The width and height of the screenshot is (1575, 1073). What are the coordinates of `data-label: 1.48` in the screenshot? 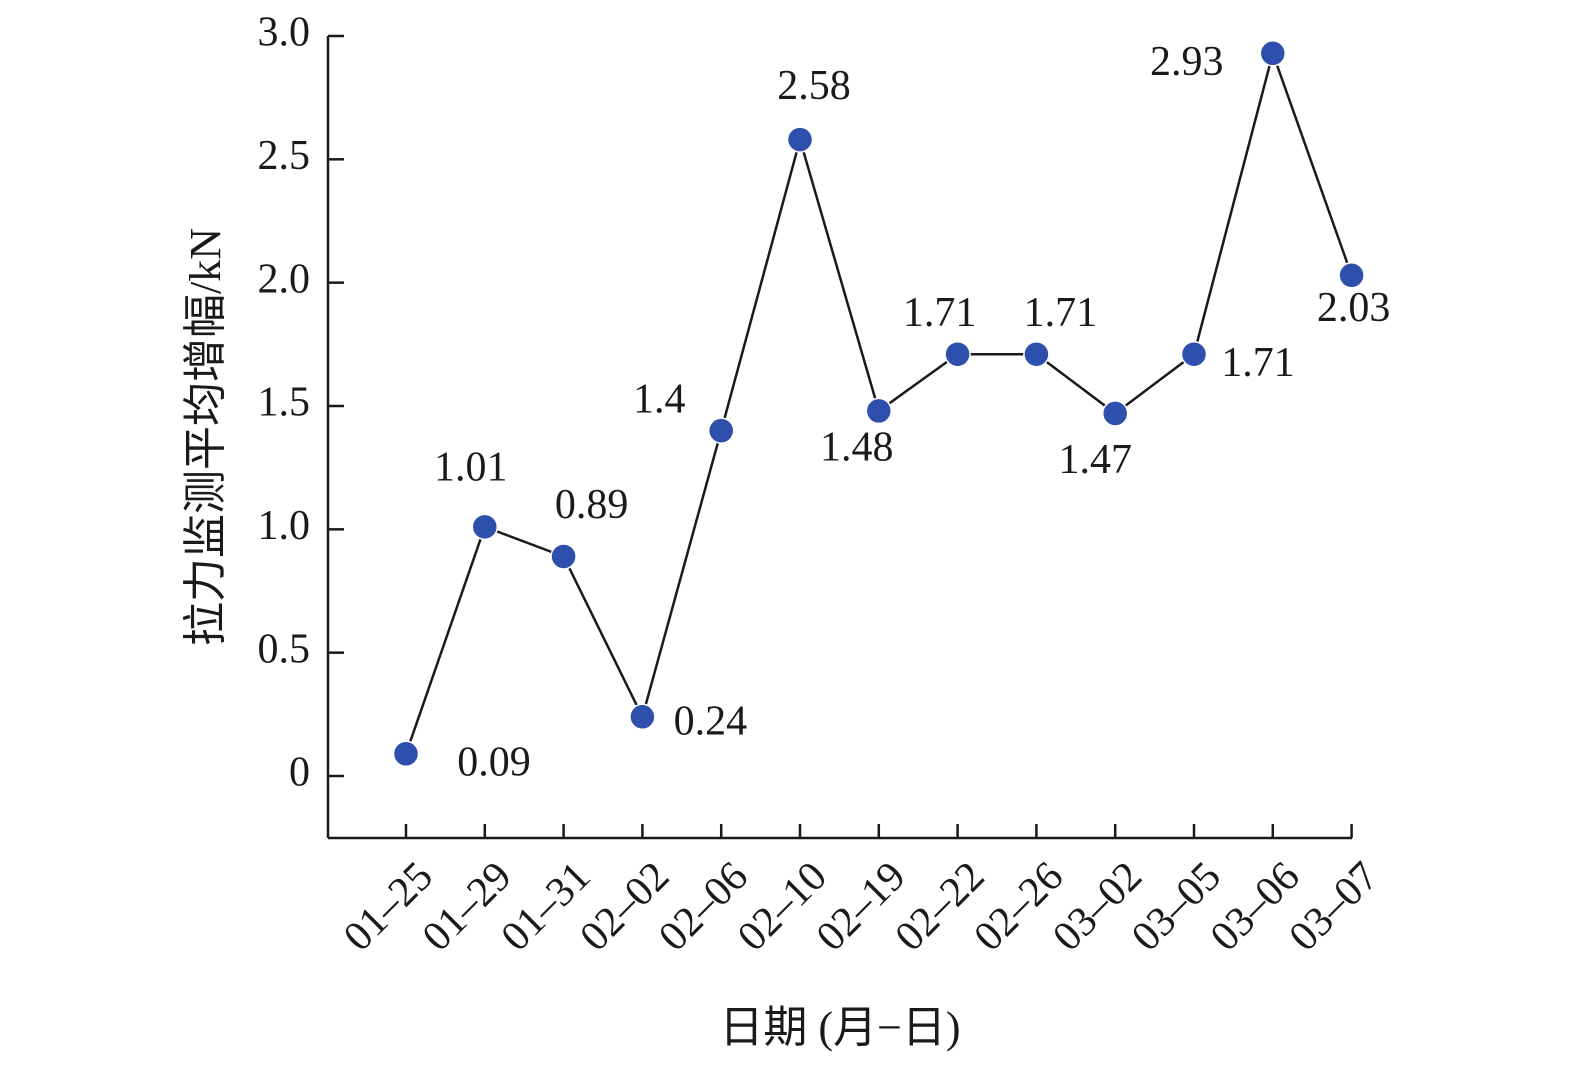 It's located at (857, 448).